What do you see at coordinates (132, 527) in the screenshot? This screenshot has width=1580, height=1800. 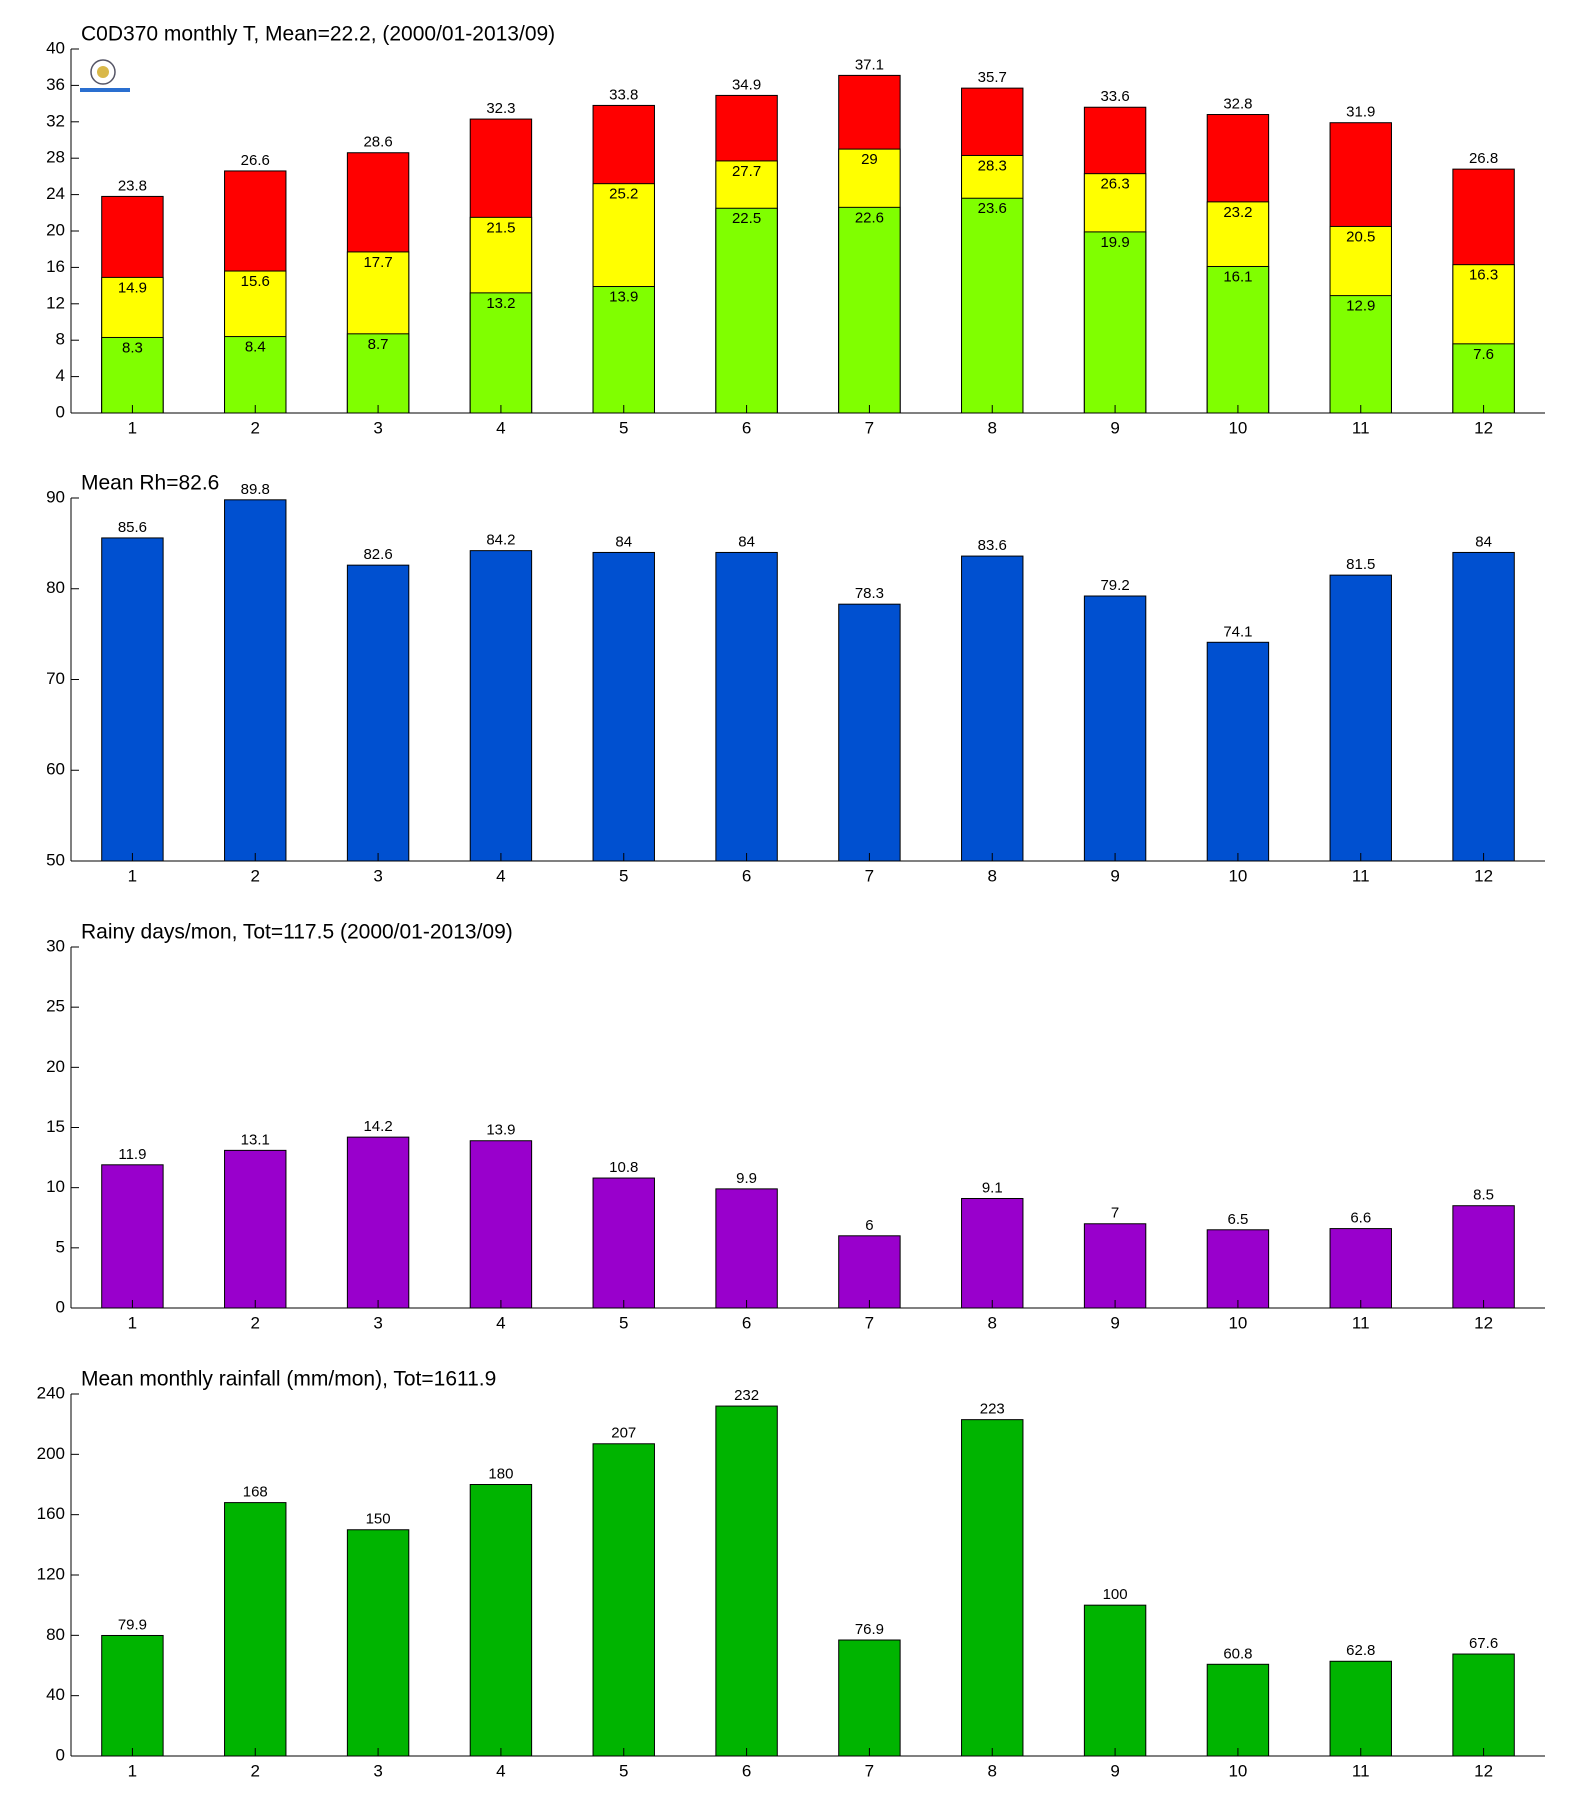 I see `value-label: 85.6` at bounding box center [132, 527].